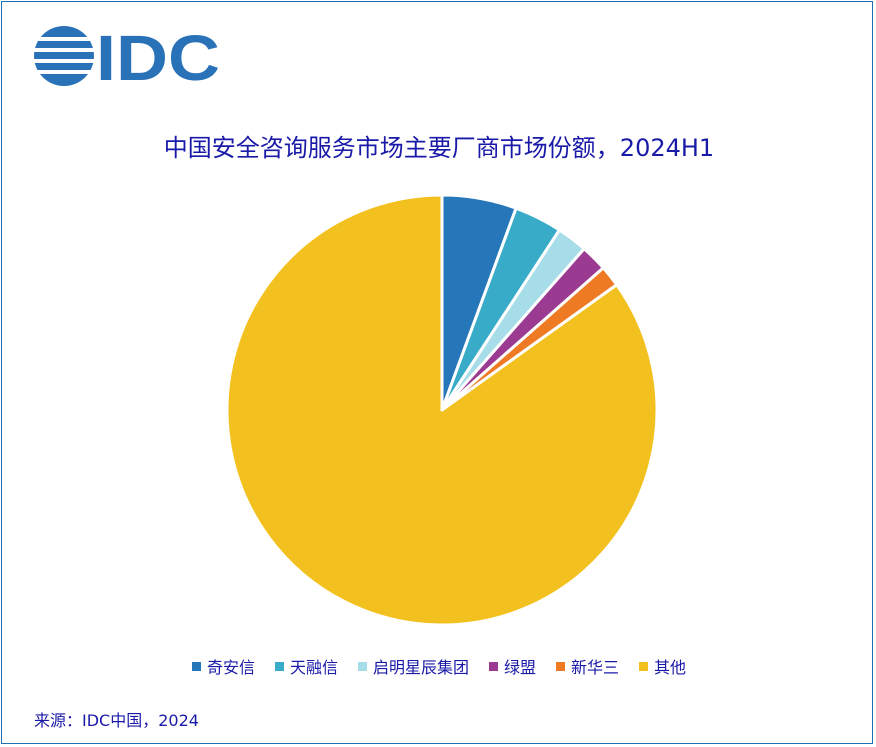 This screenshot has height=747, width=876. Describe the element at coordinates (420, 667) in the screenshot. I see `legend-label: 启明星辰集团` at that location.